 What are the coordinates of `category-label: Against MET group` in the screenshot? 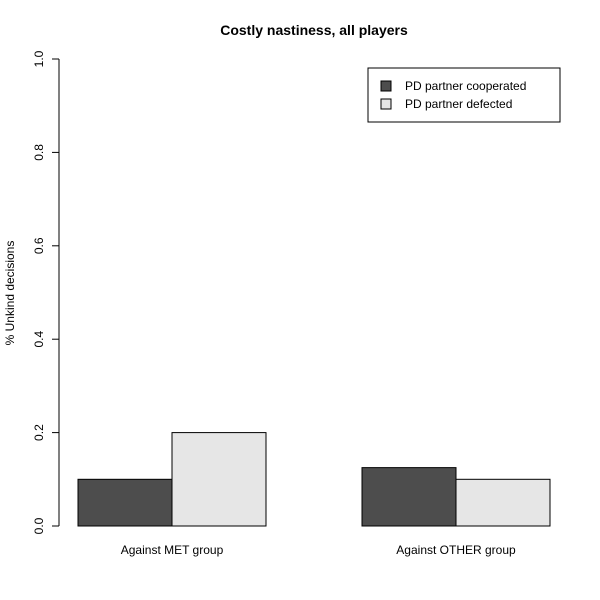 It's located at (172, 550).